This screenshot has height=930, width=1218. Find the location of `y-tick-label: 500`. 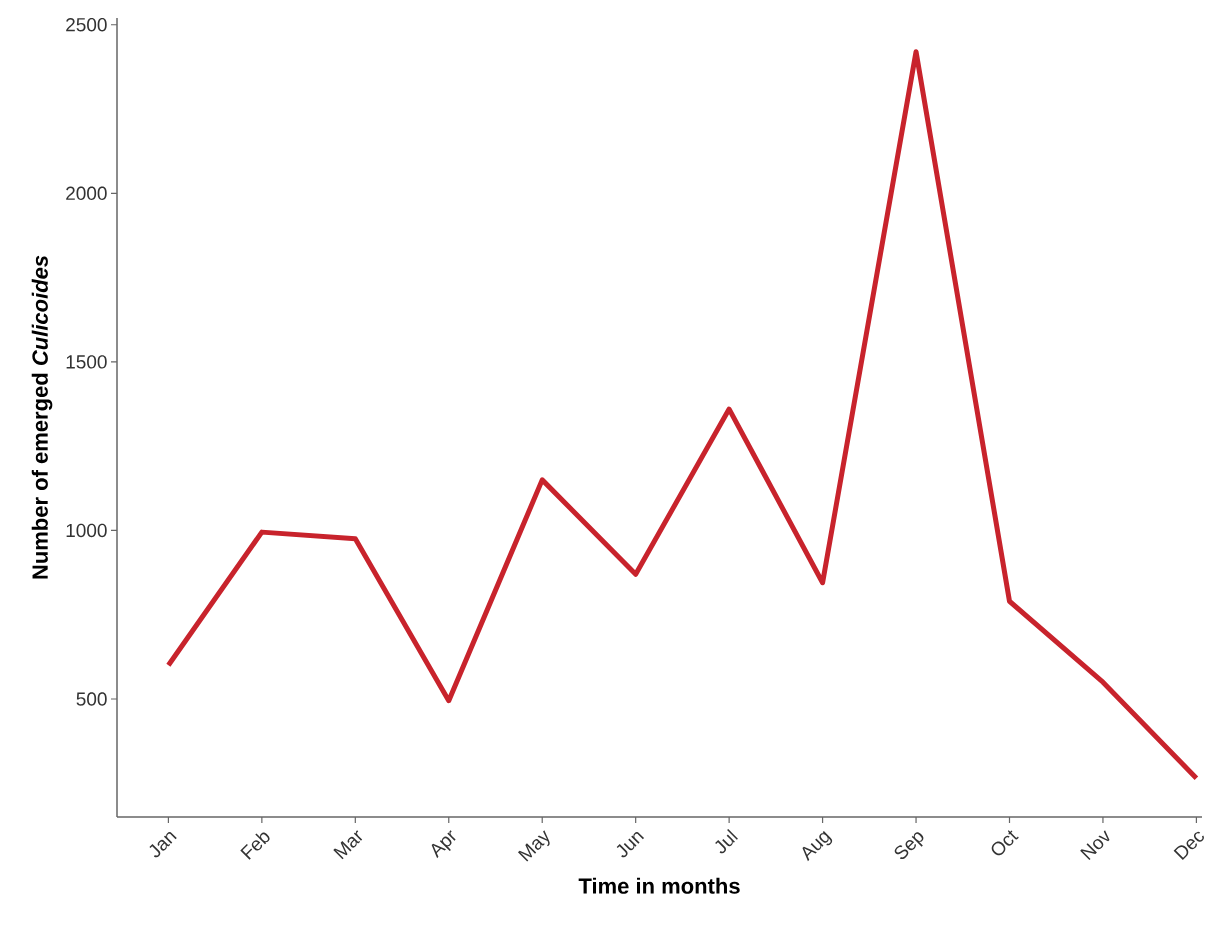

y-tick-label: 500 is located at coordinates (91, 699).